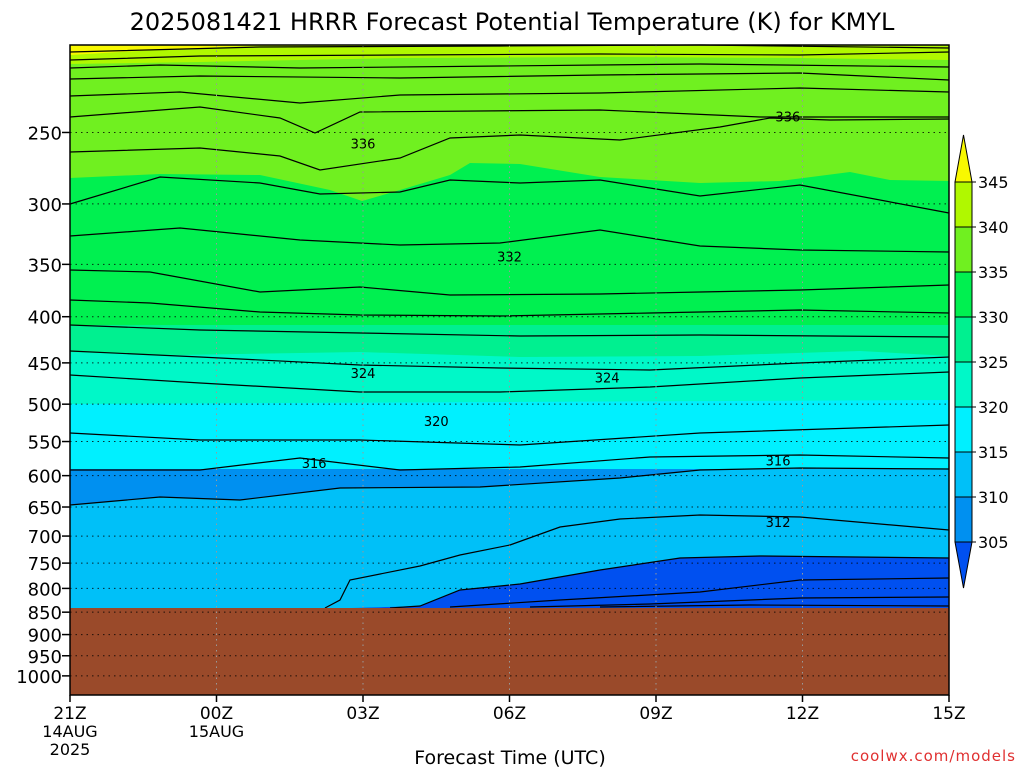  Describe the element at coordinates (993, 452) in the screenshot. I see `colorbar-label-315: 315` at that location.